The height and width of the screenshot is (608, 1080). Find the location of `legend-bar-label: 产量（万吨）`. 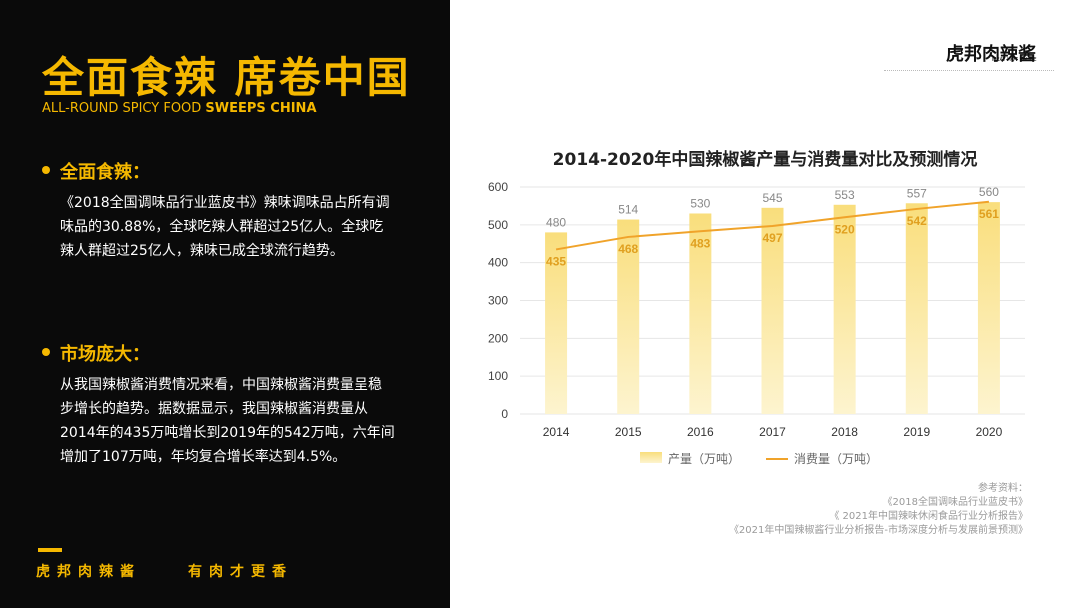

legend-bar-label: 产量（万吨） is located at coordinates (704, 459).